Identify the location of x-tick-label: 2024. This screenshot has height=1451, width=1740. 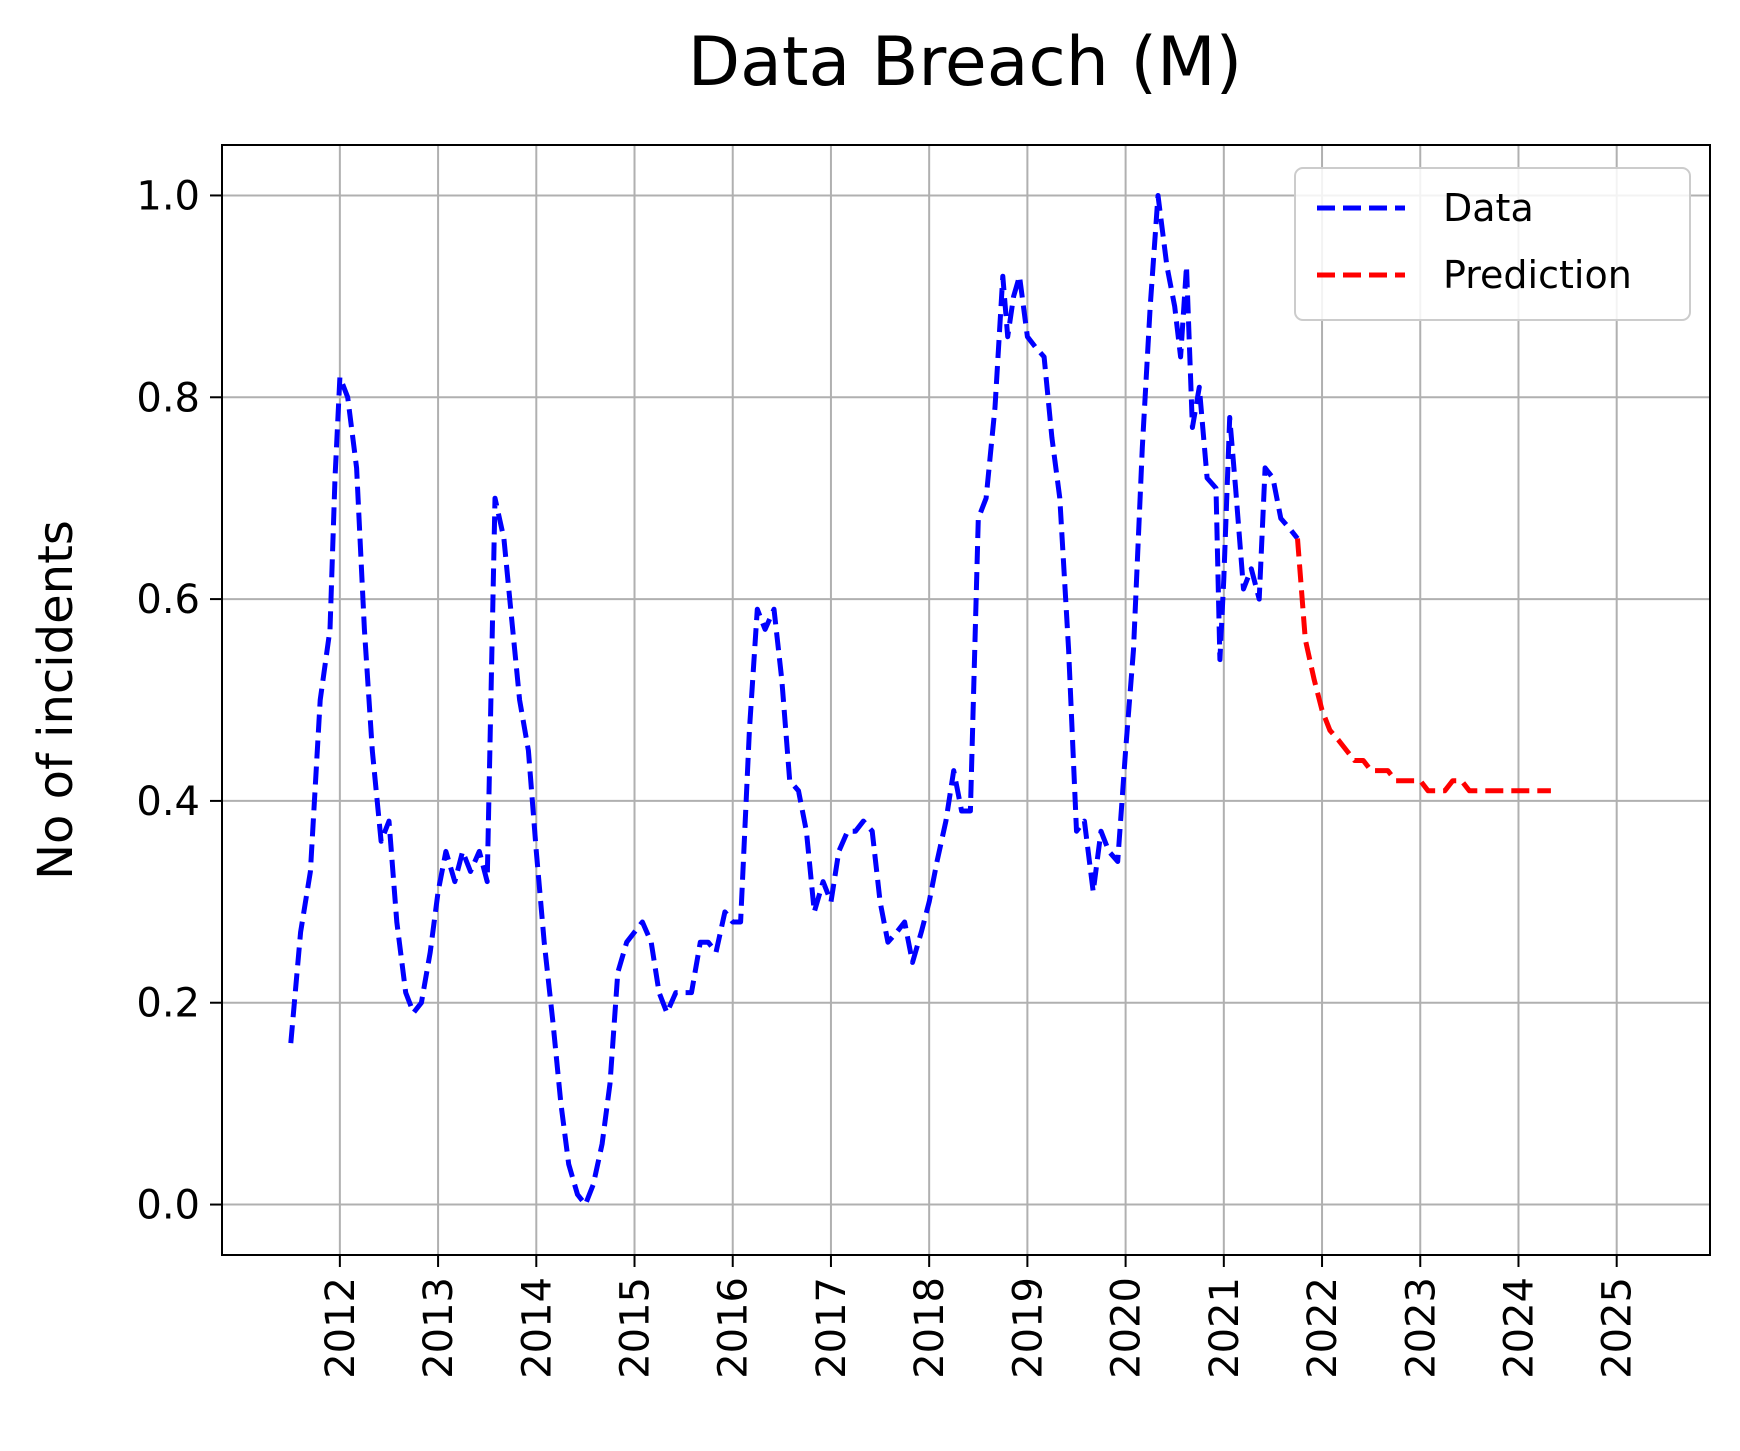
(1519, 1328).